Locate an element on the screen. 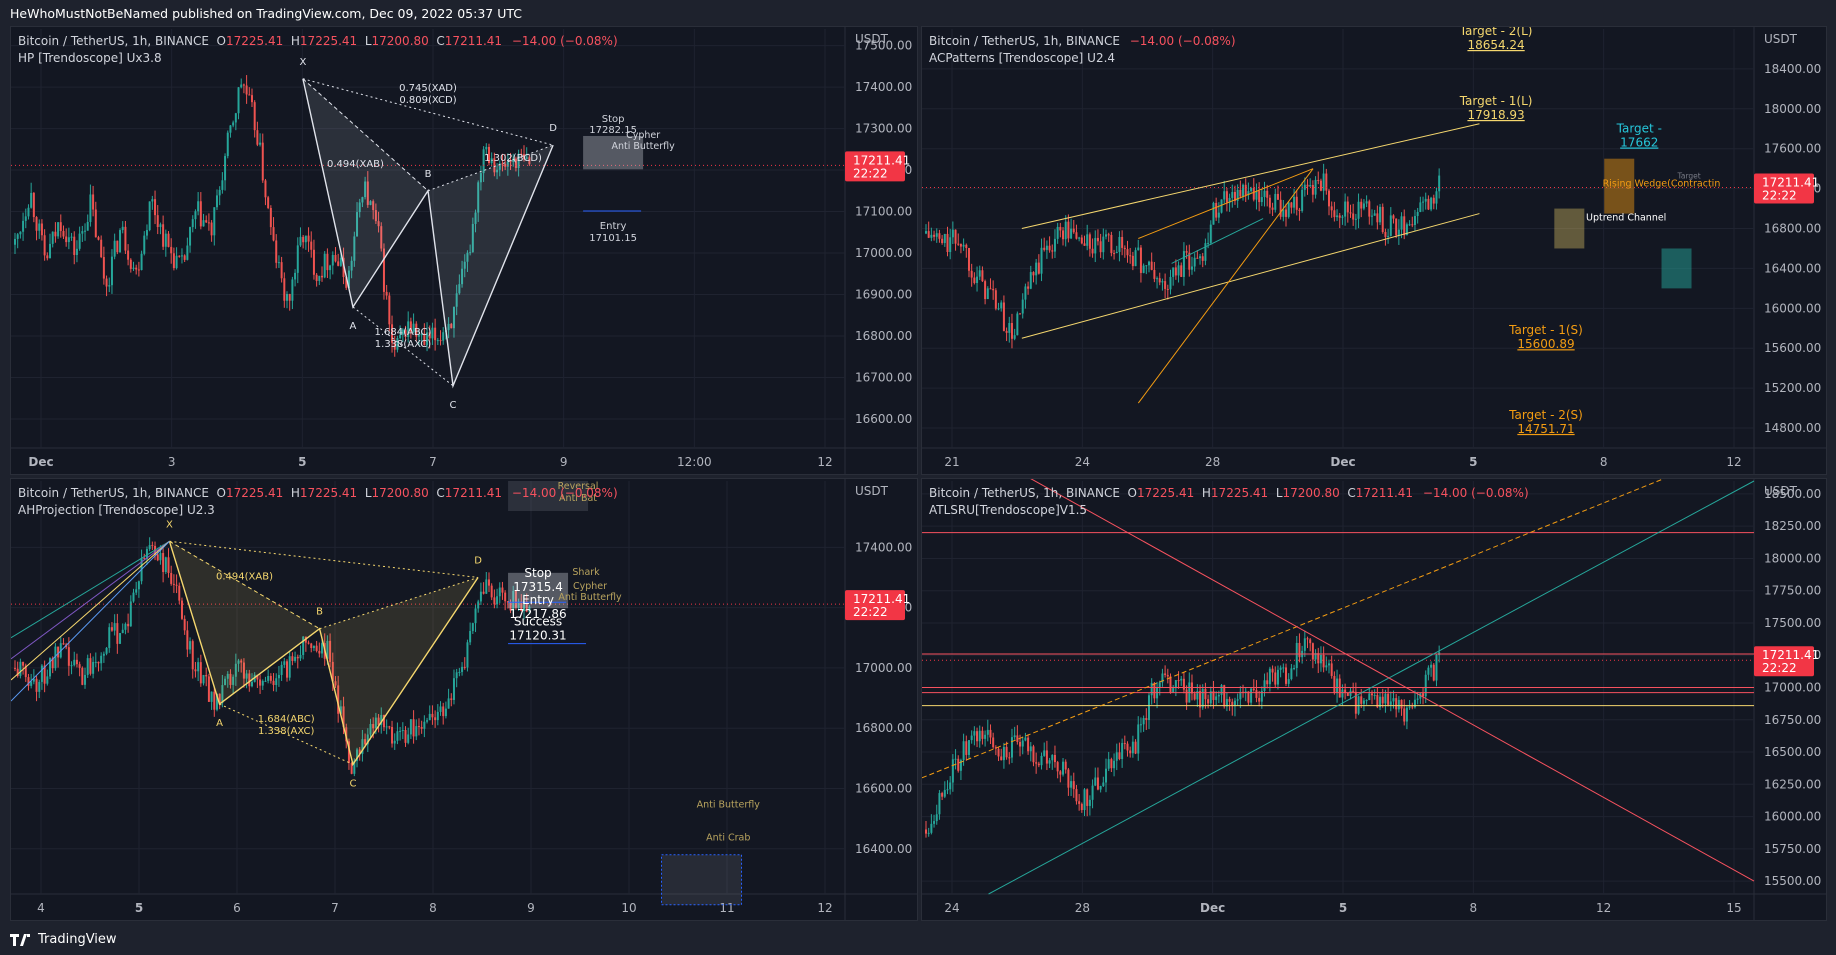  ohlc-number: 17211.41 is located at coordinates (473, 41).